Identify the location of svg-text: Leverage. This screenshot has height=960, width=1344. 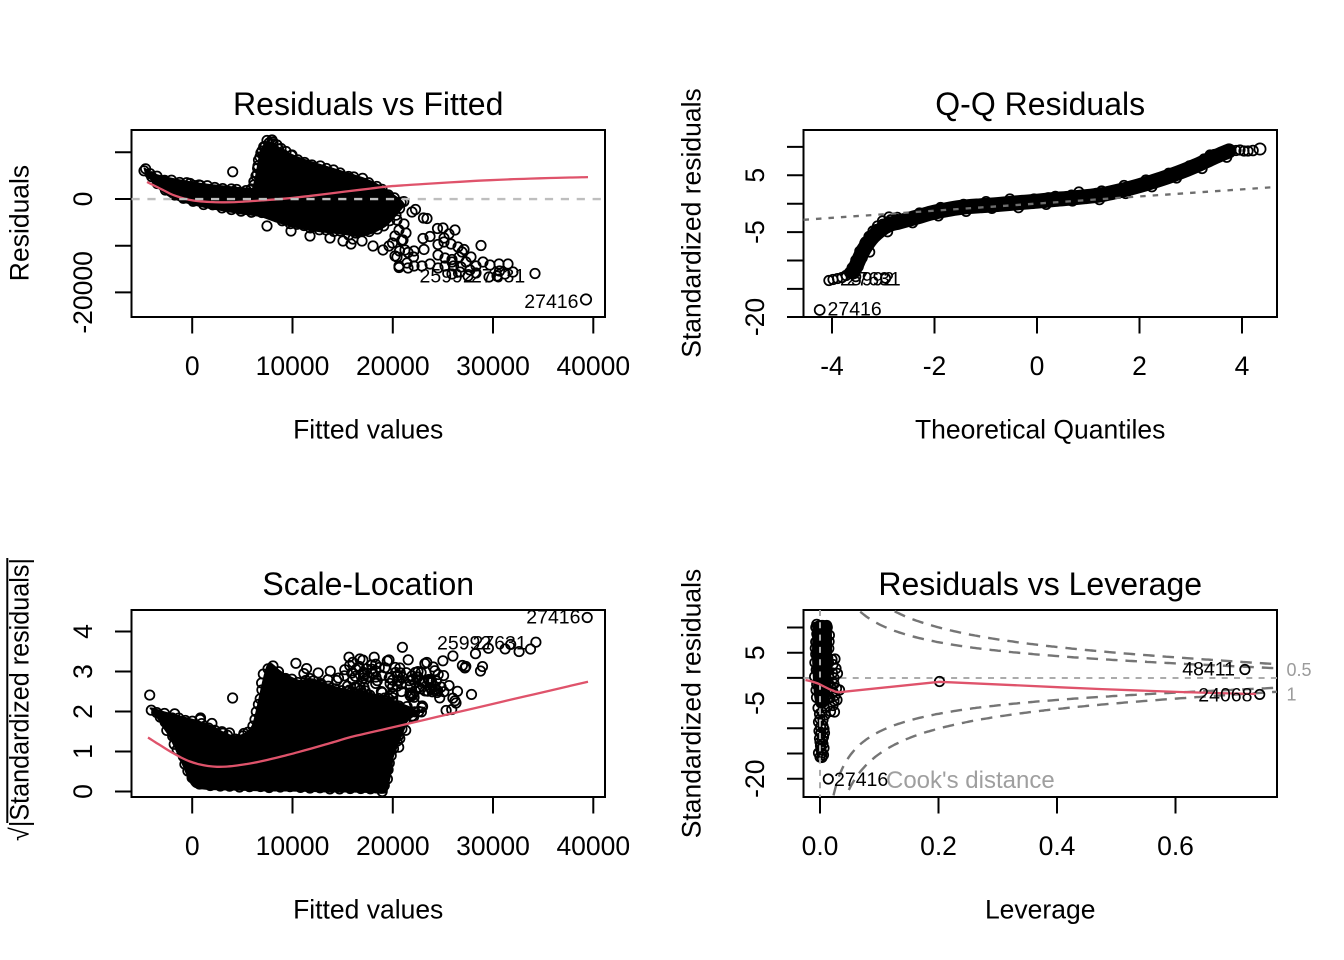
(1040, 910).